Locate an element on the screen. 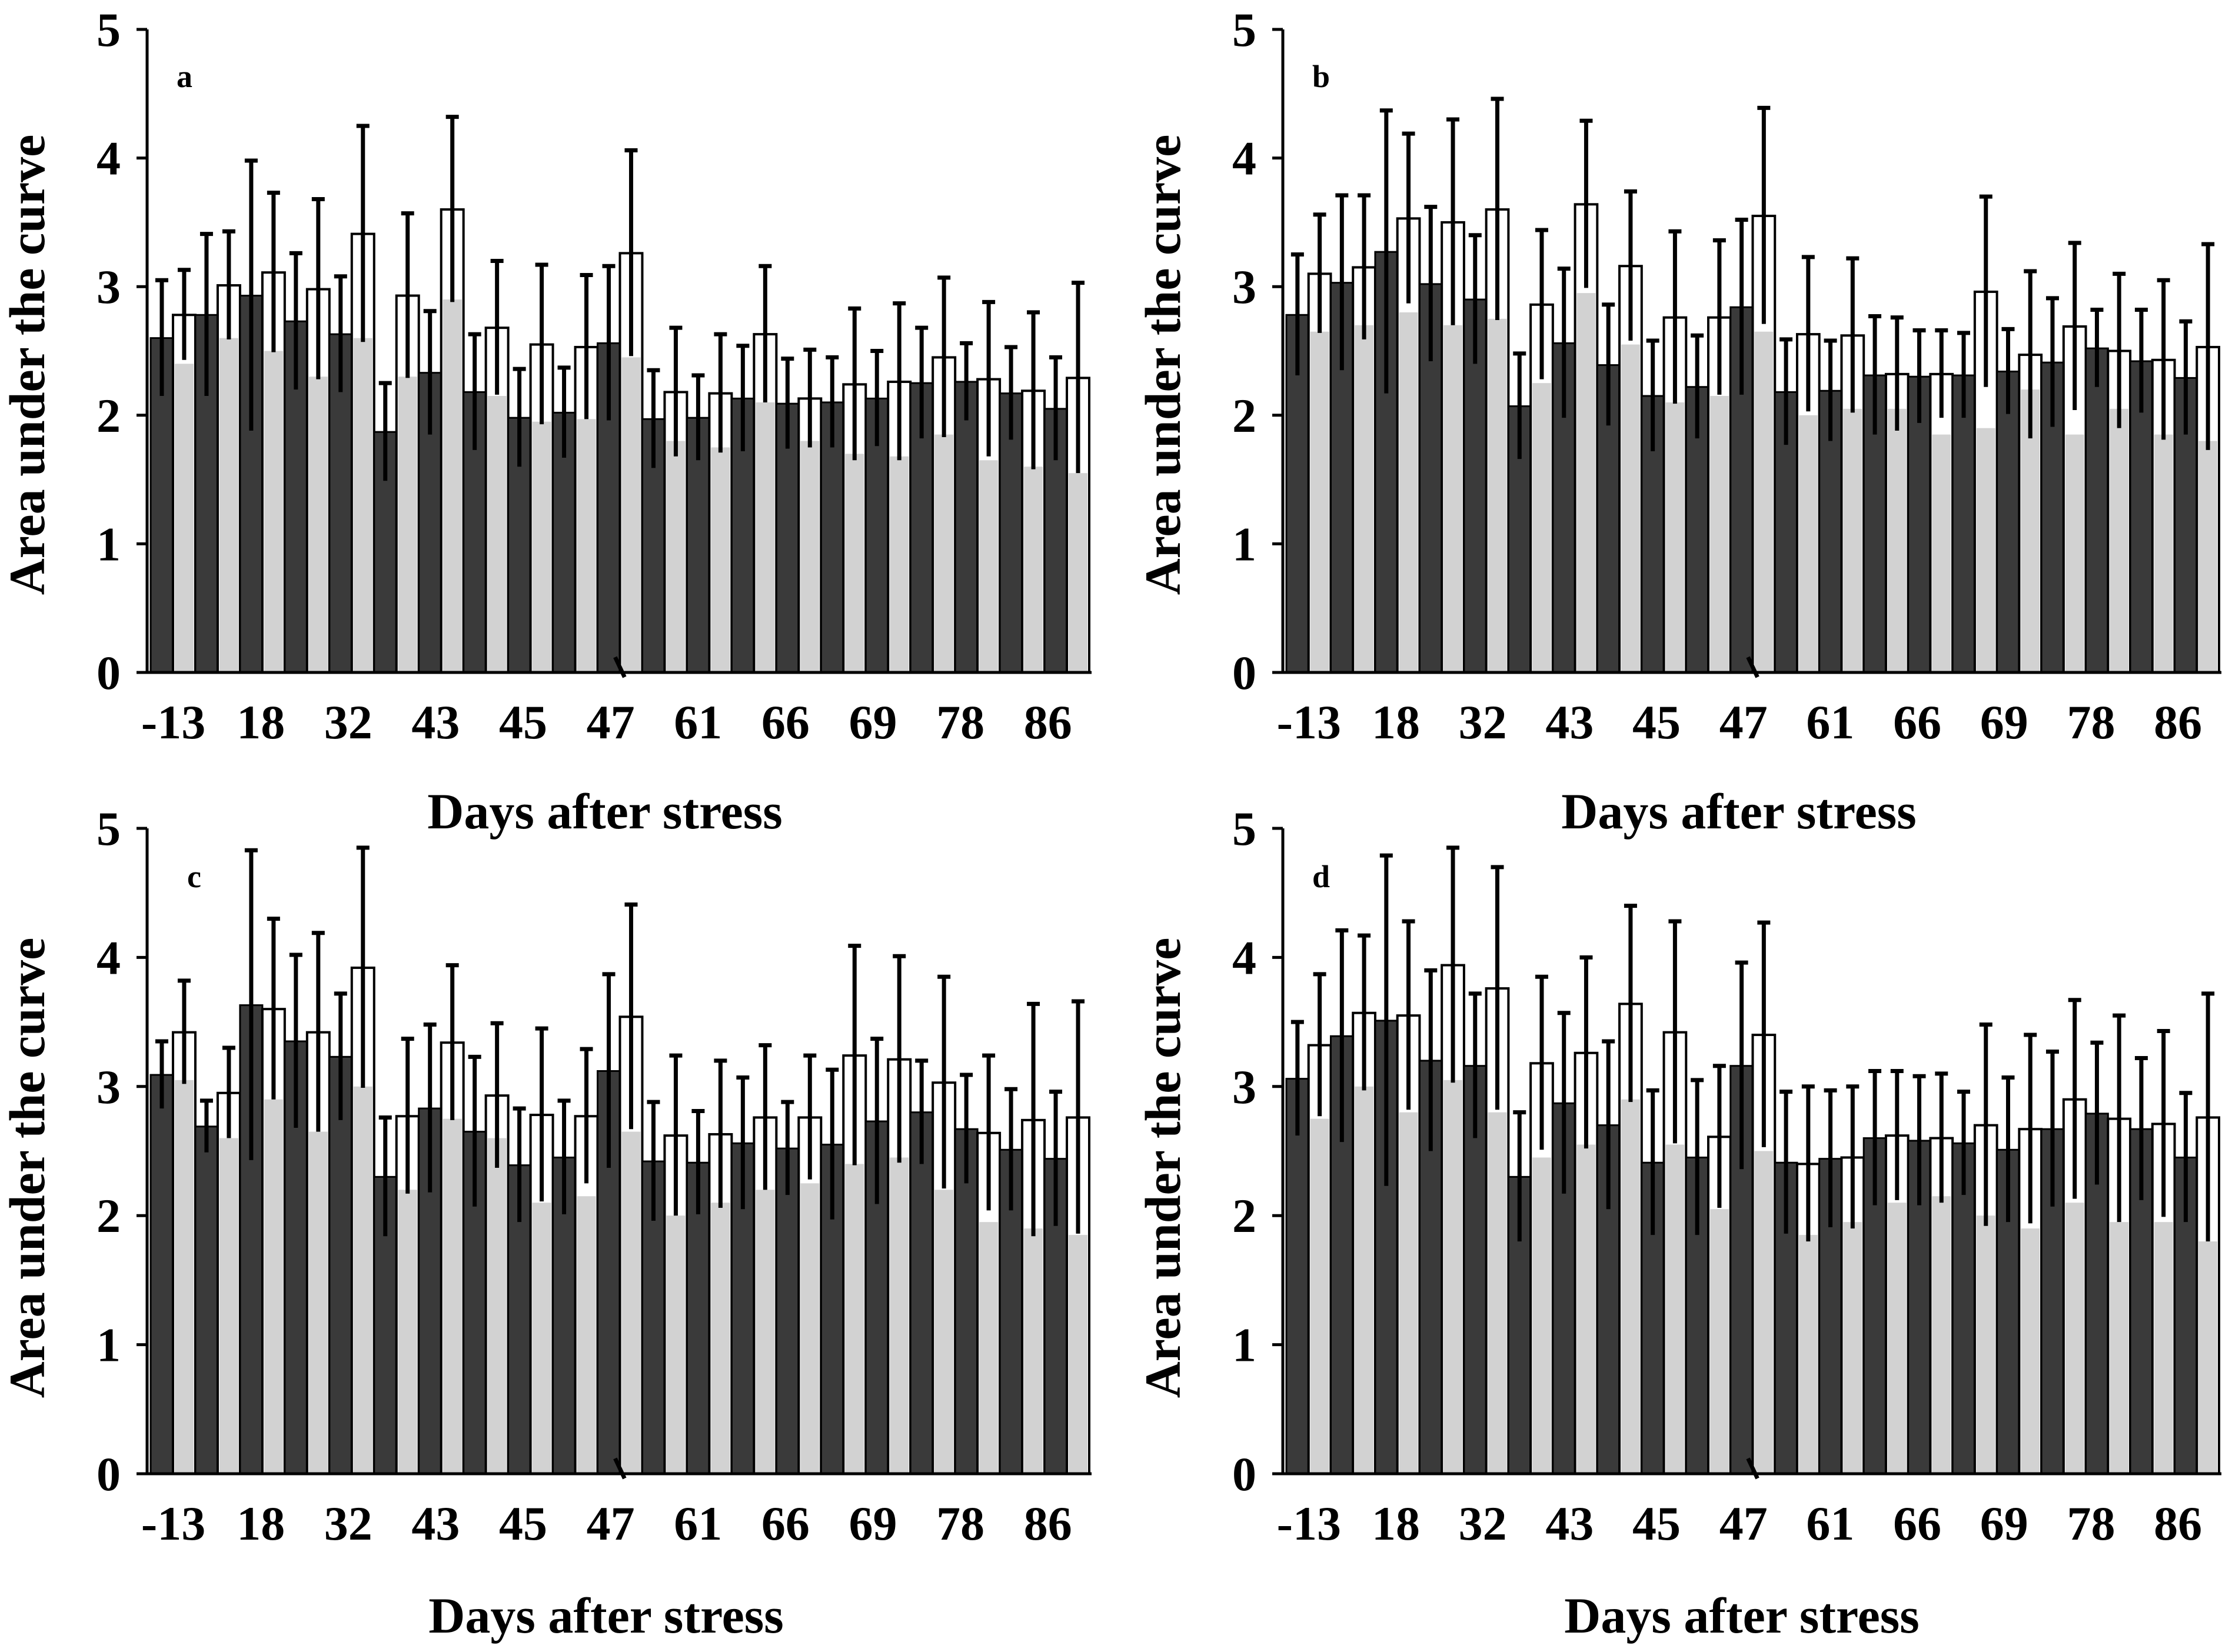 The height and width of the screenshot is (1652, 2232). panel-d-y-tick-label-0: 0 is located at coordinates (1244, 1474).